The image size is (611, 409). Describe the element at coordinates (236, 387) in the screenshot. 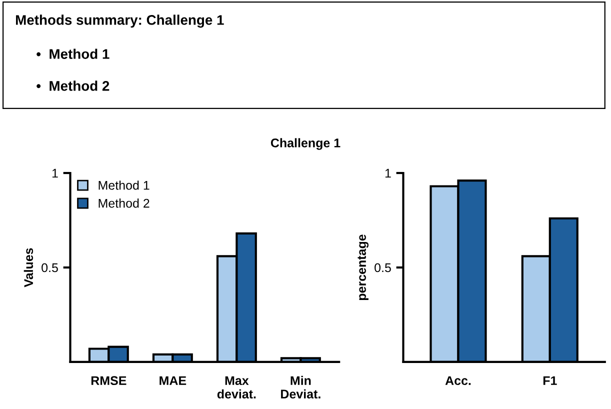

I see `x-tick-label: Max deviat.` at that location.